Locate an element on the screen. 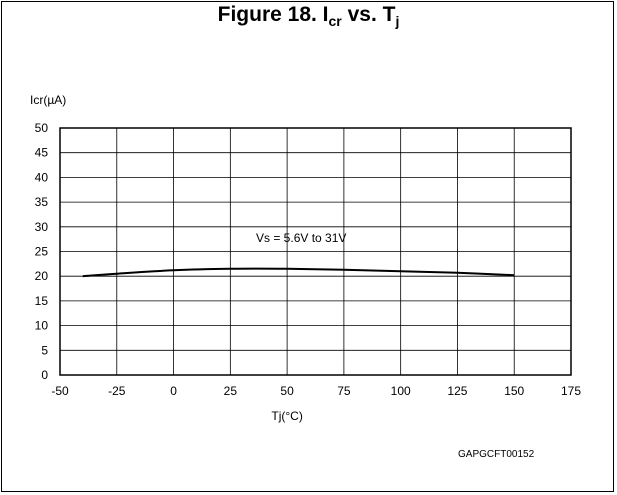  y-tick-label: 45 is located at coordinates (42, 153).